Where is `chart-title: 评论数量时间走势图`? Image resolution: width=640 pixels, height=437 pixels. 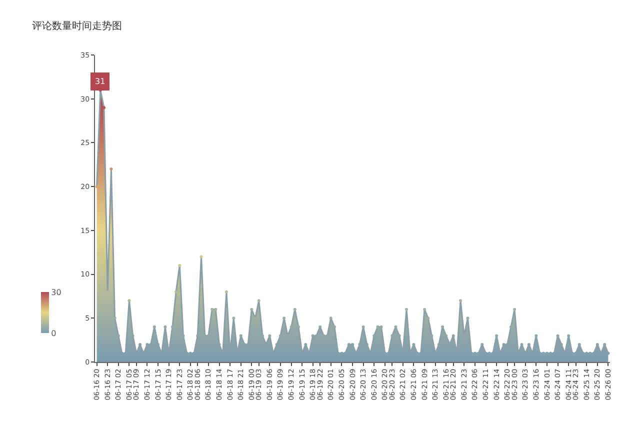
chart-title: 评论数量时间走势图 is located at coordinates (77, 26).